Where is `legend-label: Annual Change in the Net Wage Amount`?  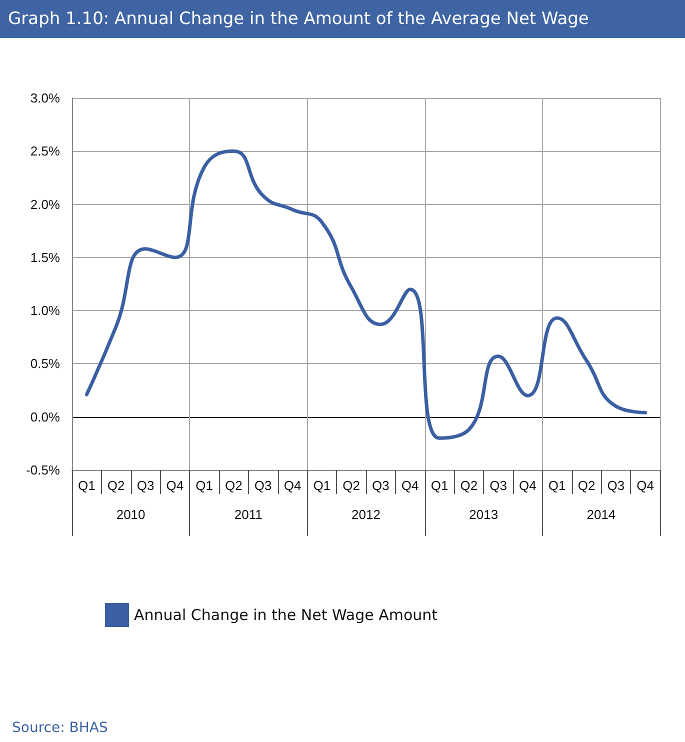 legend-label: Annual Change in the Net Wage Amount is located at coordinates (286, 615).